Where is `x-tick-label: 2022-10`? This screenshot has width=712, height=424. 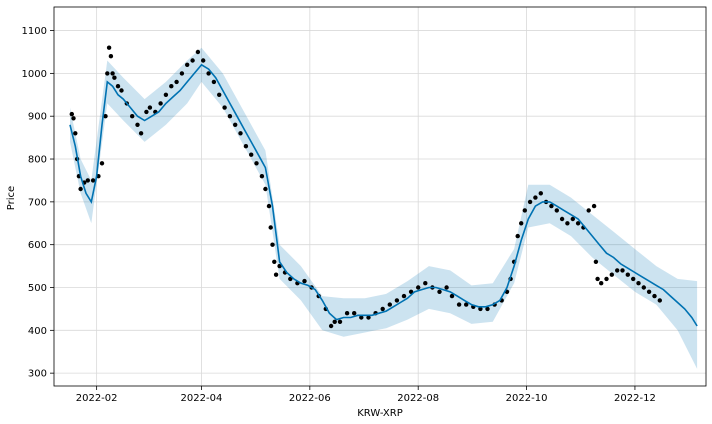 x-tick-label: 2022-10 is located at coordinates (527, 398).